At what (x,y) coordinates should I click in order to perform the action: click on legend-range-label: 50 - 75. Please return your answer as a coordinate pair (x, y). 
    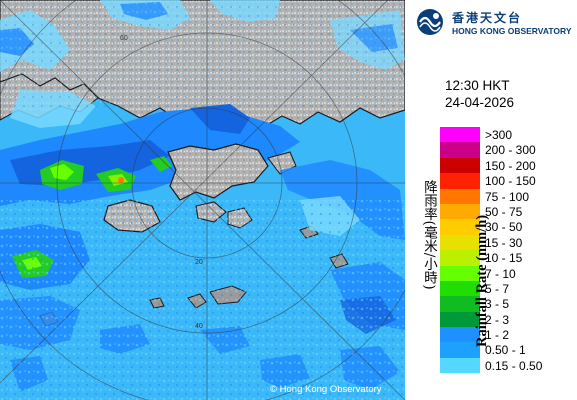
    Looking at the image, I should click on (504, 211).